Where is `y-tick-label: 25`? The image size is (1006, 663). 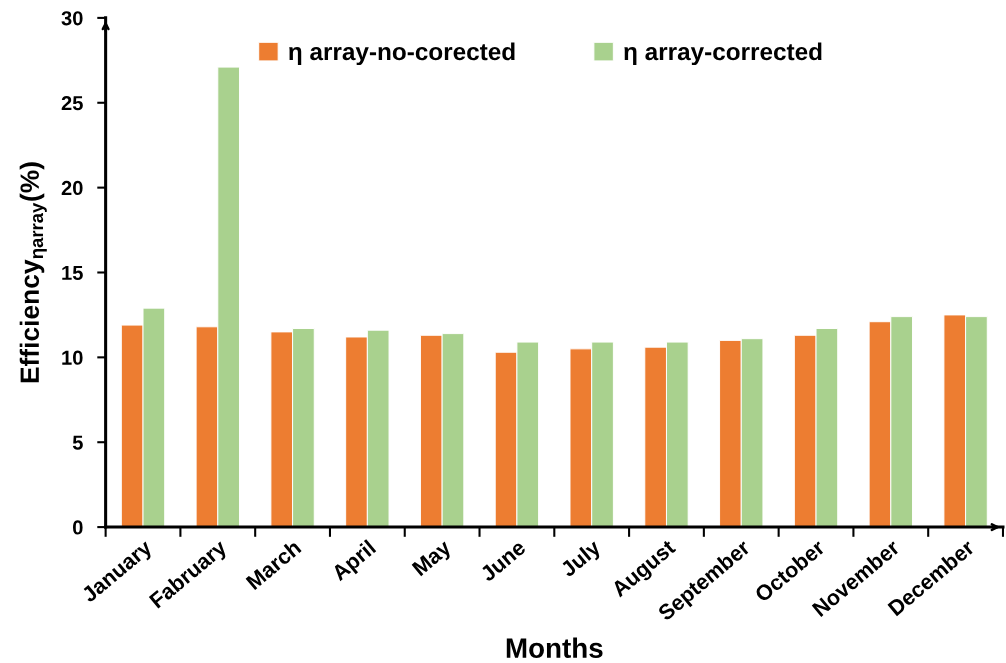
y-tick-label: 25 is located at coordinates (72, 103).